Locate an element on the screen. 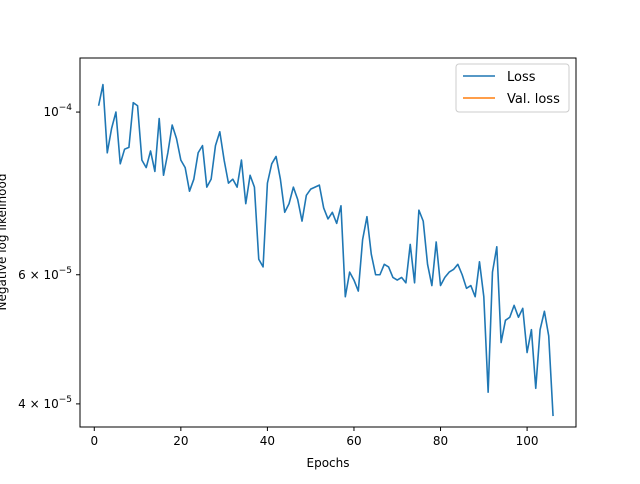  x-axis-ticks: 0 20 40 60 80 100 is located at coordinates (314, 437).